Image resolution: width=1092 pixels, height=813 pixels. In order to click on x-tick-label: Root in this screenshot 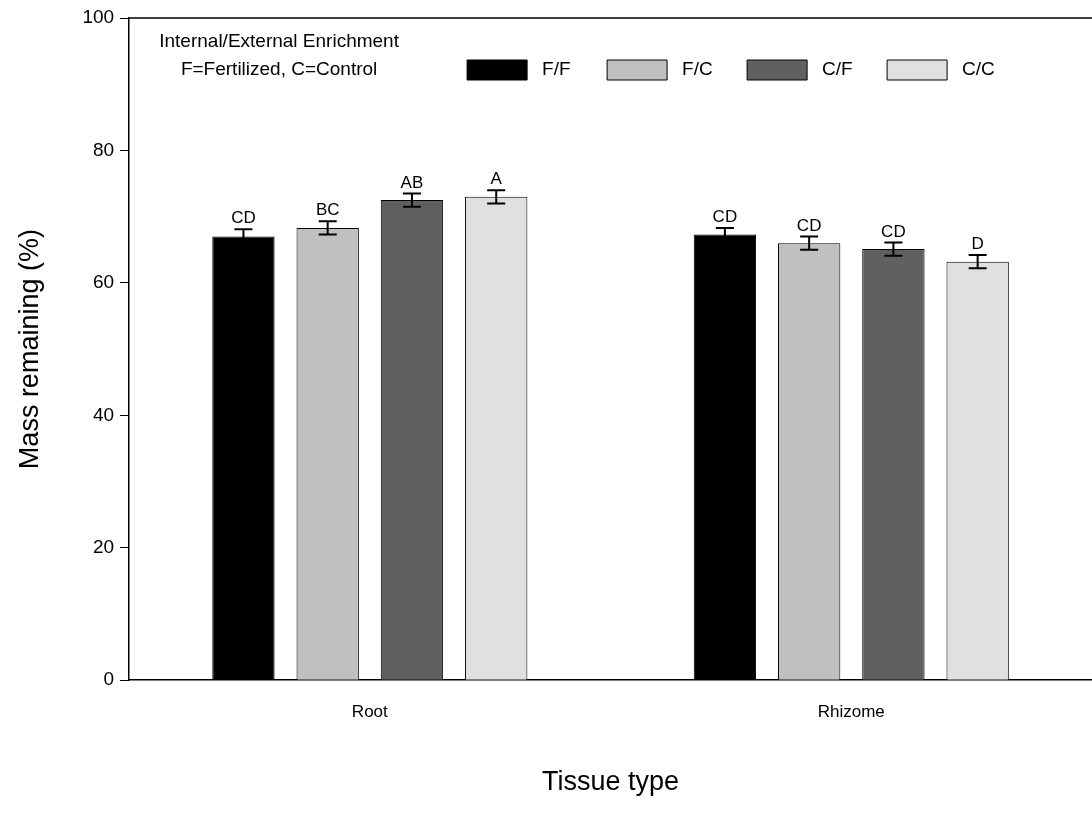, I will do `click(370, 712)`.